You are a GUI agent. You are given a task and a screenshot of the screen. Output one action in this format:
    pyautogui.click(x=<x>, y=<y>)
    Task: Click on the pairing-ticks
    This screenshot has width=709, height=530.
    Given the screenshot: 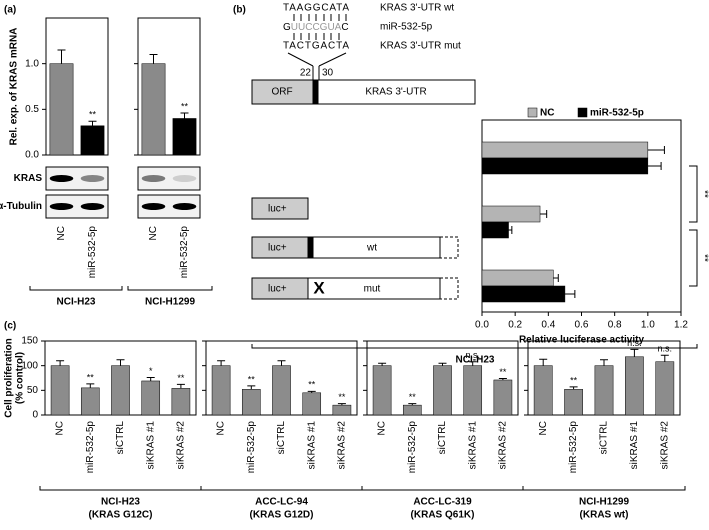 What is the action you would take?
    pyautogui.click(x=320, y=27)
    